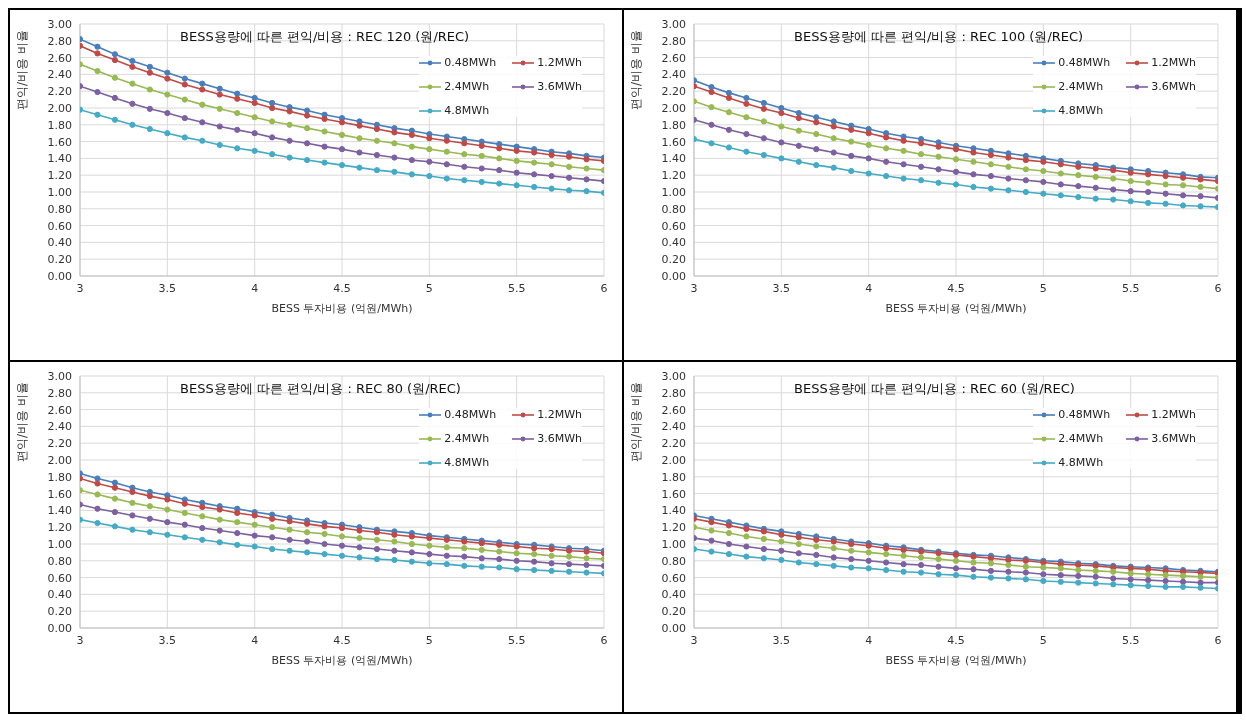  I want to click on chart-title: BESS용량에 따른 편익/비용 : REC 120 (원/REC), so click(325, 37).